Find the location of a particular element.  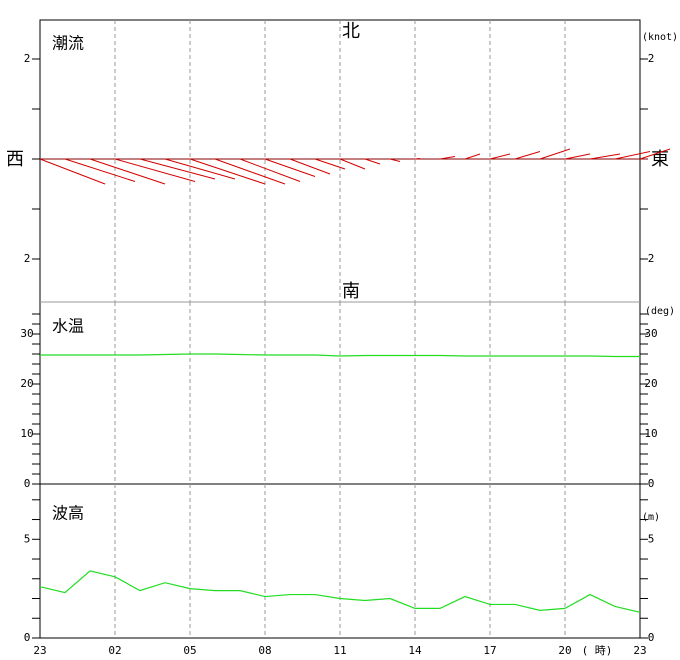

x-tick-label: 11 is located at coordinates (339, 650).